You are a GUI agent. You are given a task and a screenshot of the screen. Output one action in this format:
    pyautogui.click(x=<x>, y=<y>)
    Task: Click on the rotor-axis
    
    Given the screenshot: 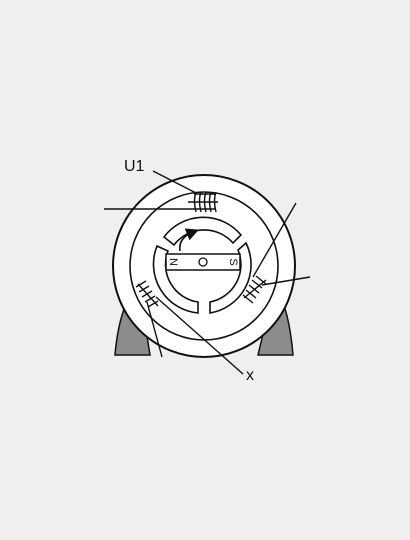 What is the action you would take?
    pyautogui.click(x=203, y=262)
    